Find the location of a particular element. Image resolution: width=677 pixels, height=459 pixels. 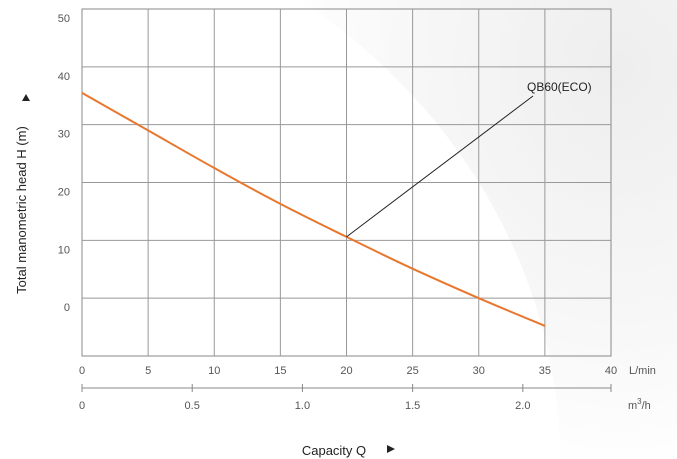

y-tick-label: 0 is located at coordinates (67, 308).